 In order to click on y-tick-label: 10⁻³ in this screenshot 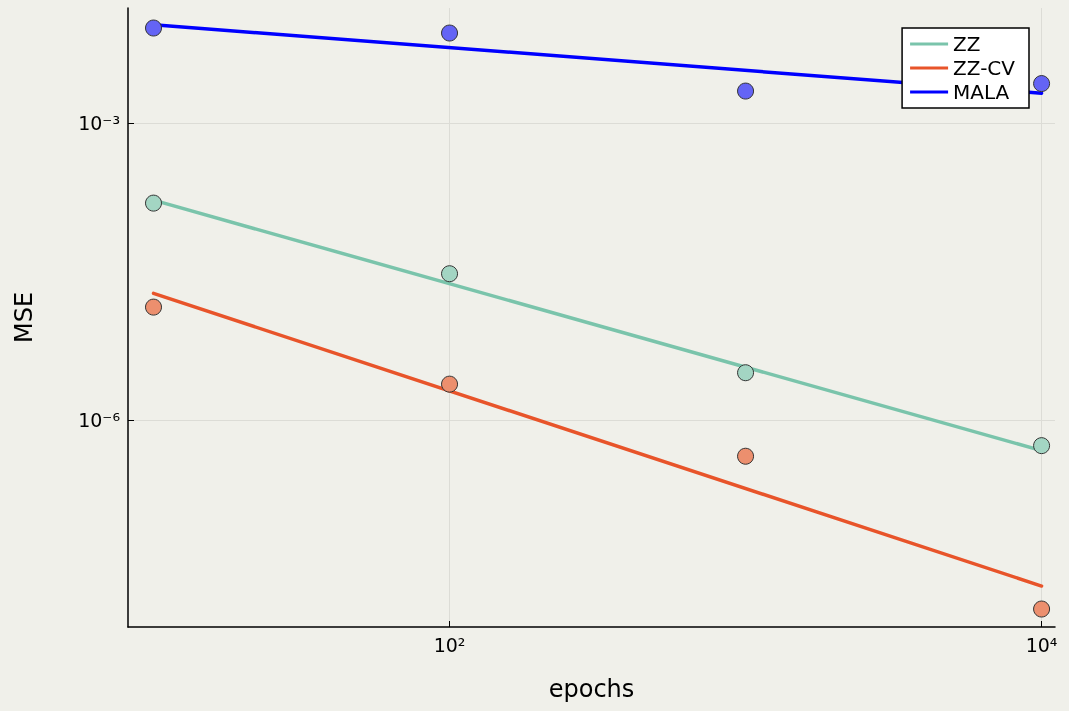, I will do `click(99, 122)`.